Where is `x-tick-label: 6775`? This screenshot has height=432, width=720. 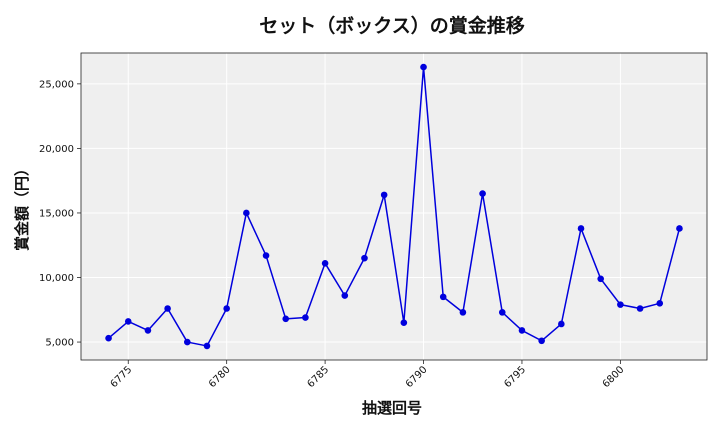 x-tick-label: 6775 is located at coordinates (122, 377).